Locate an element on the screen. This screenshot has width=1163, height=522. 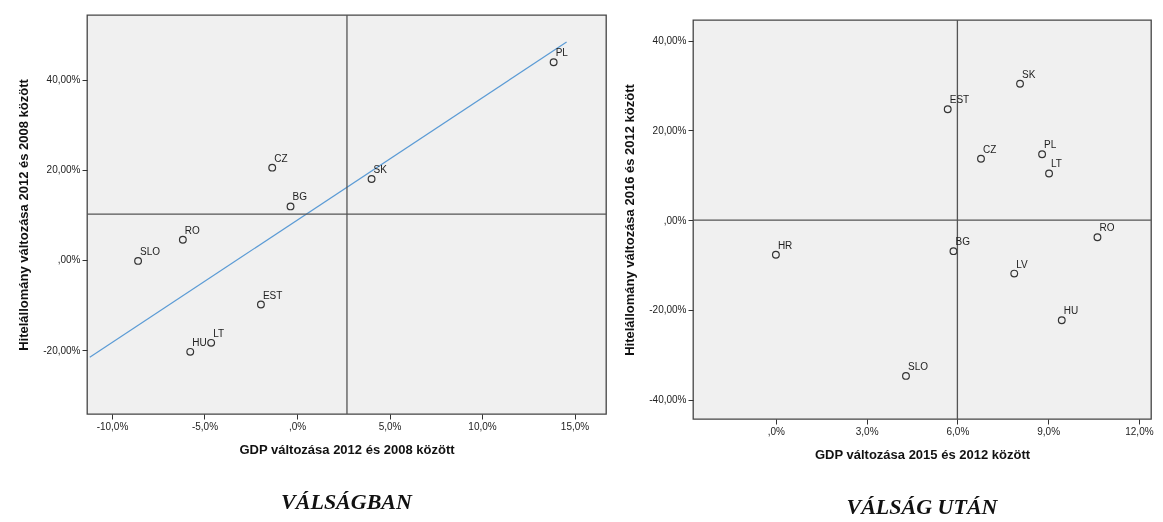
annotation: HR is located at coordinates (785, 245).